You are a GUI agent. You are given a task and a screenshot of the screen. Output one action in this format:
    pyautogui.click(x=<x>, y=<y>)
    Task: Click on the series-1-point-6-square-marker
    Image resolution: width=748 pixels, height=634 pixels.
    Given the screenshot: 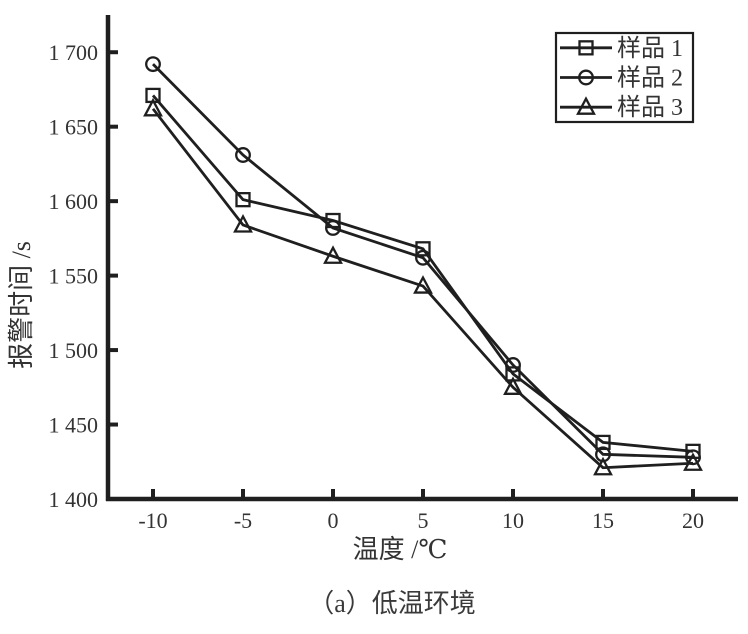 What is the action you would take?
    pyautogui.click(x=693, y=451)
    